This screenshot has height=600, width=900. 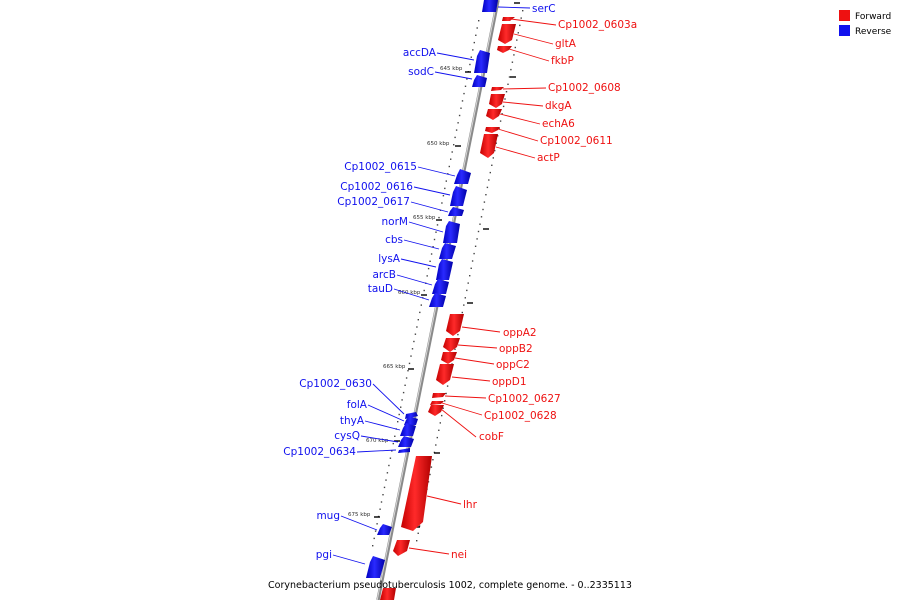 What do you see at coordinates (377, 441) in the screenshot?
I see `scale-label: 670 kbp` at bounding box center [377, 441].